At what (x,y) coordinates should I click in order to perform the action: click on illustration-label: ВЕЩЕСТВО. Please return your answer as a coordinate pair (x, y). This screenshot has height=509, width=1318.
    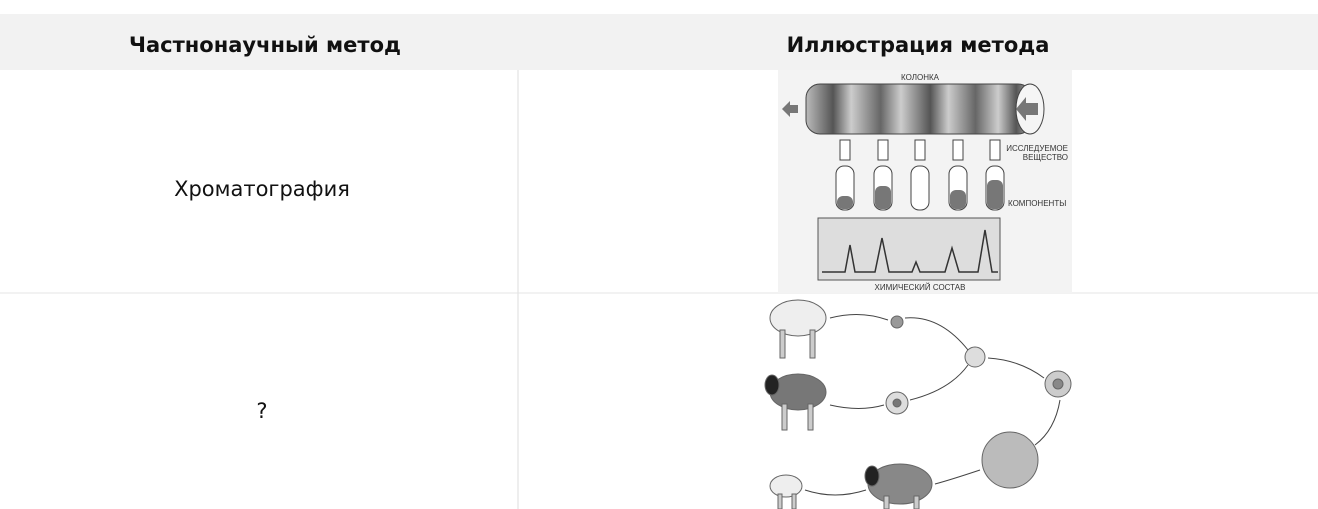
    Looking at the image, I should click on (1045, 157).